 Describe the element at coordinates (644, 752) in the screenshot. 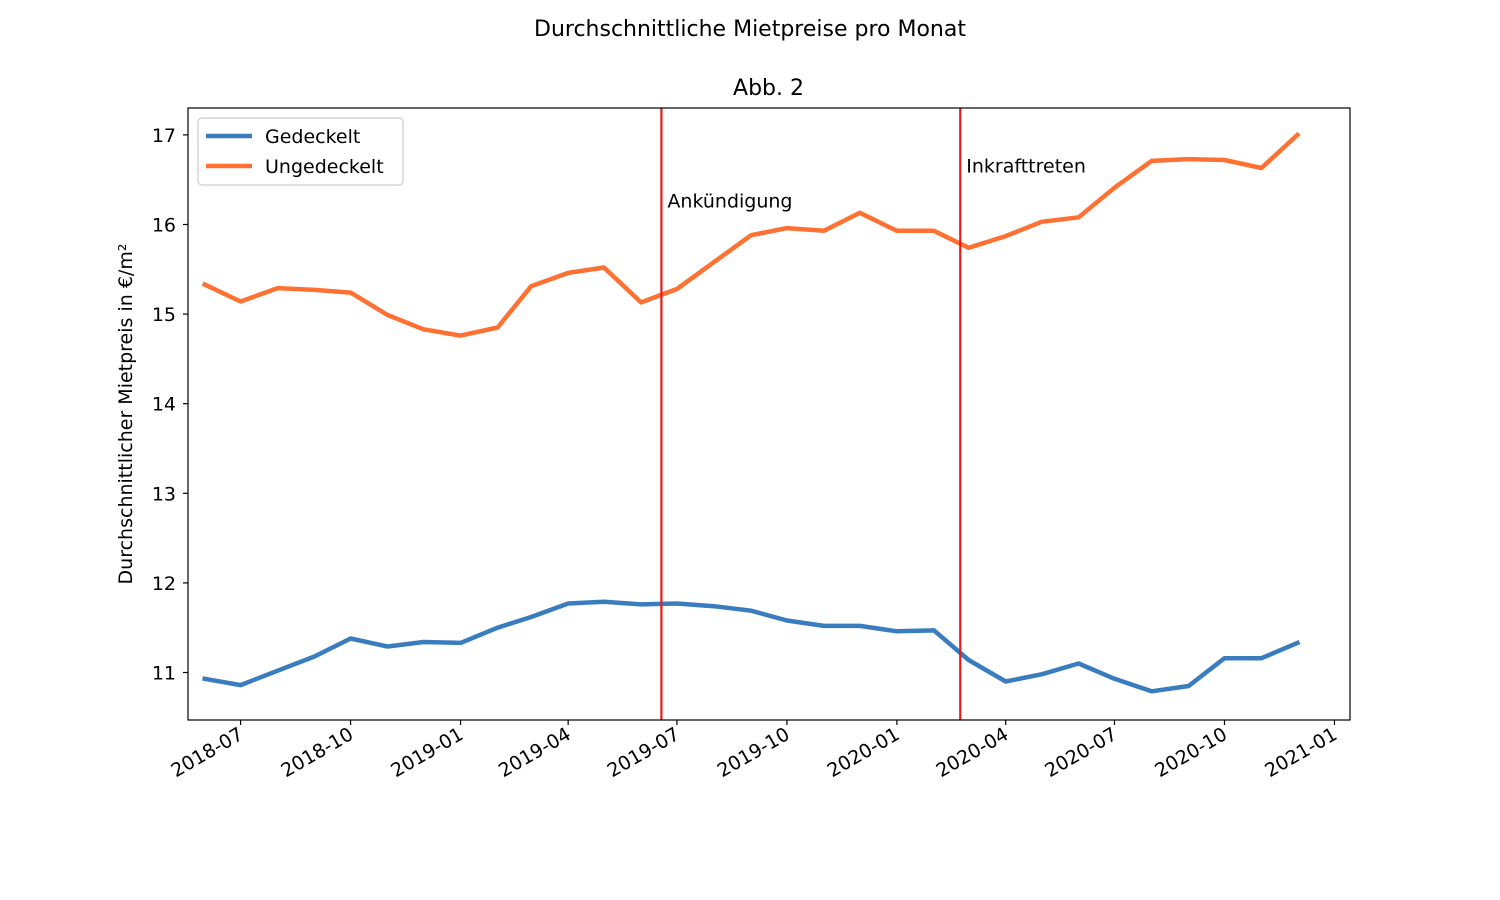

I see `x-tick-label: 2019-07` at that location.